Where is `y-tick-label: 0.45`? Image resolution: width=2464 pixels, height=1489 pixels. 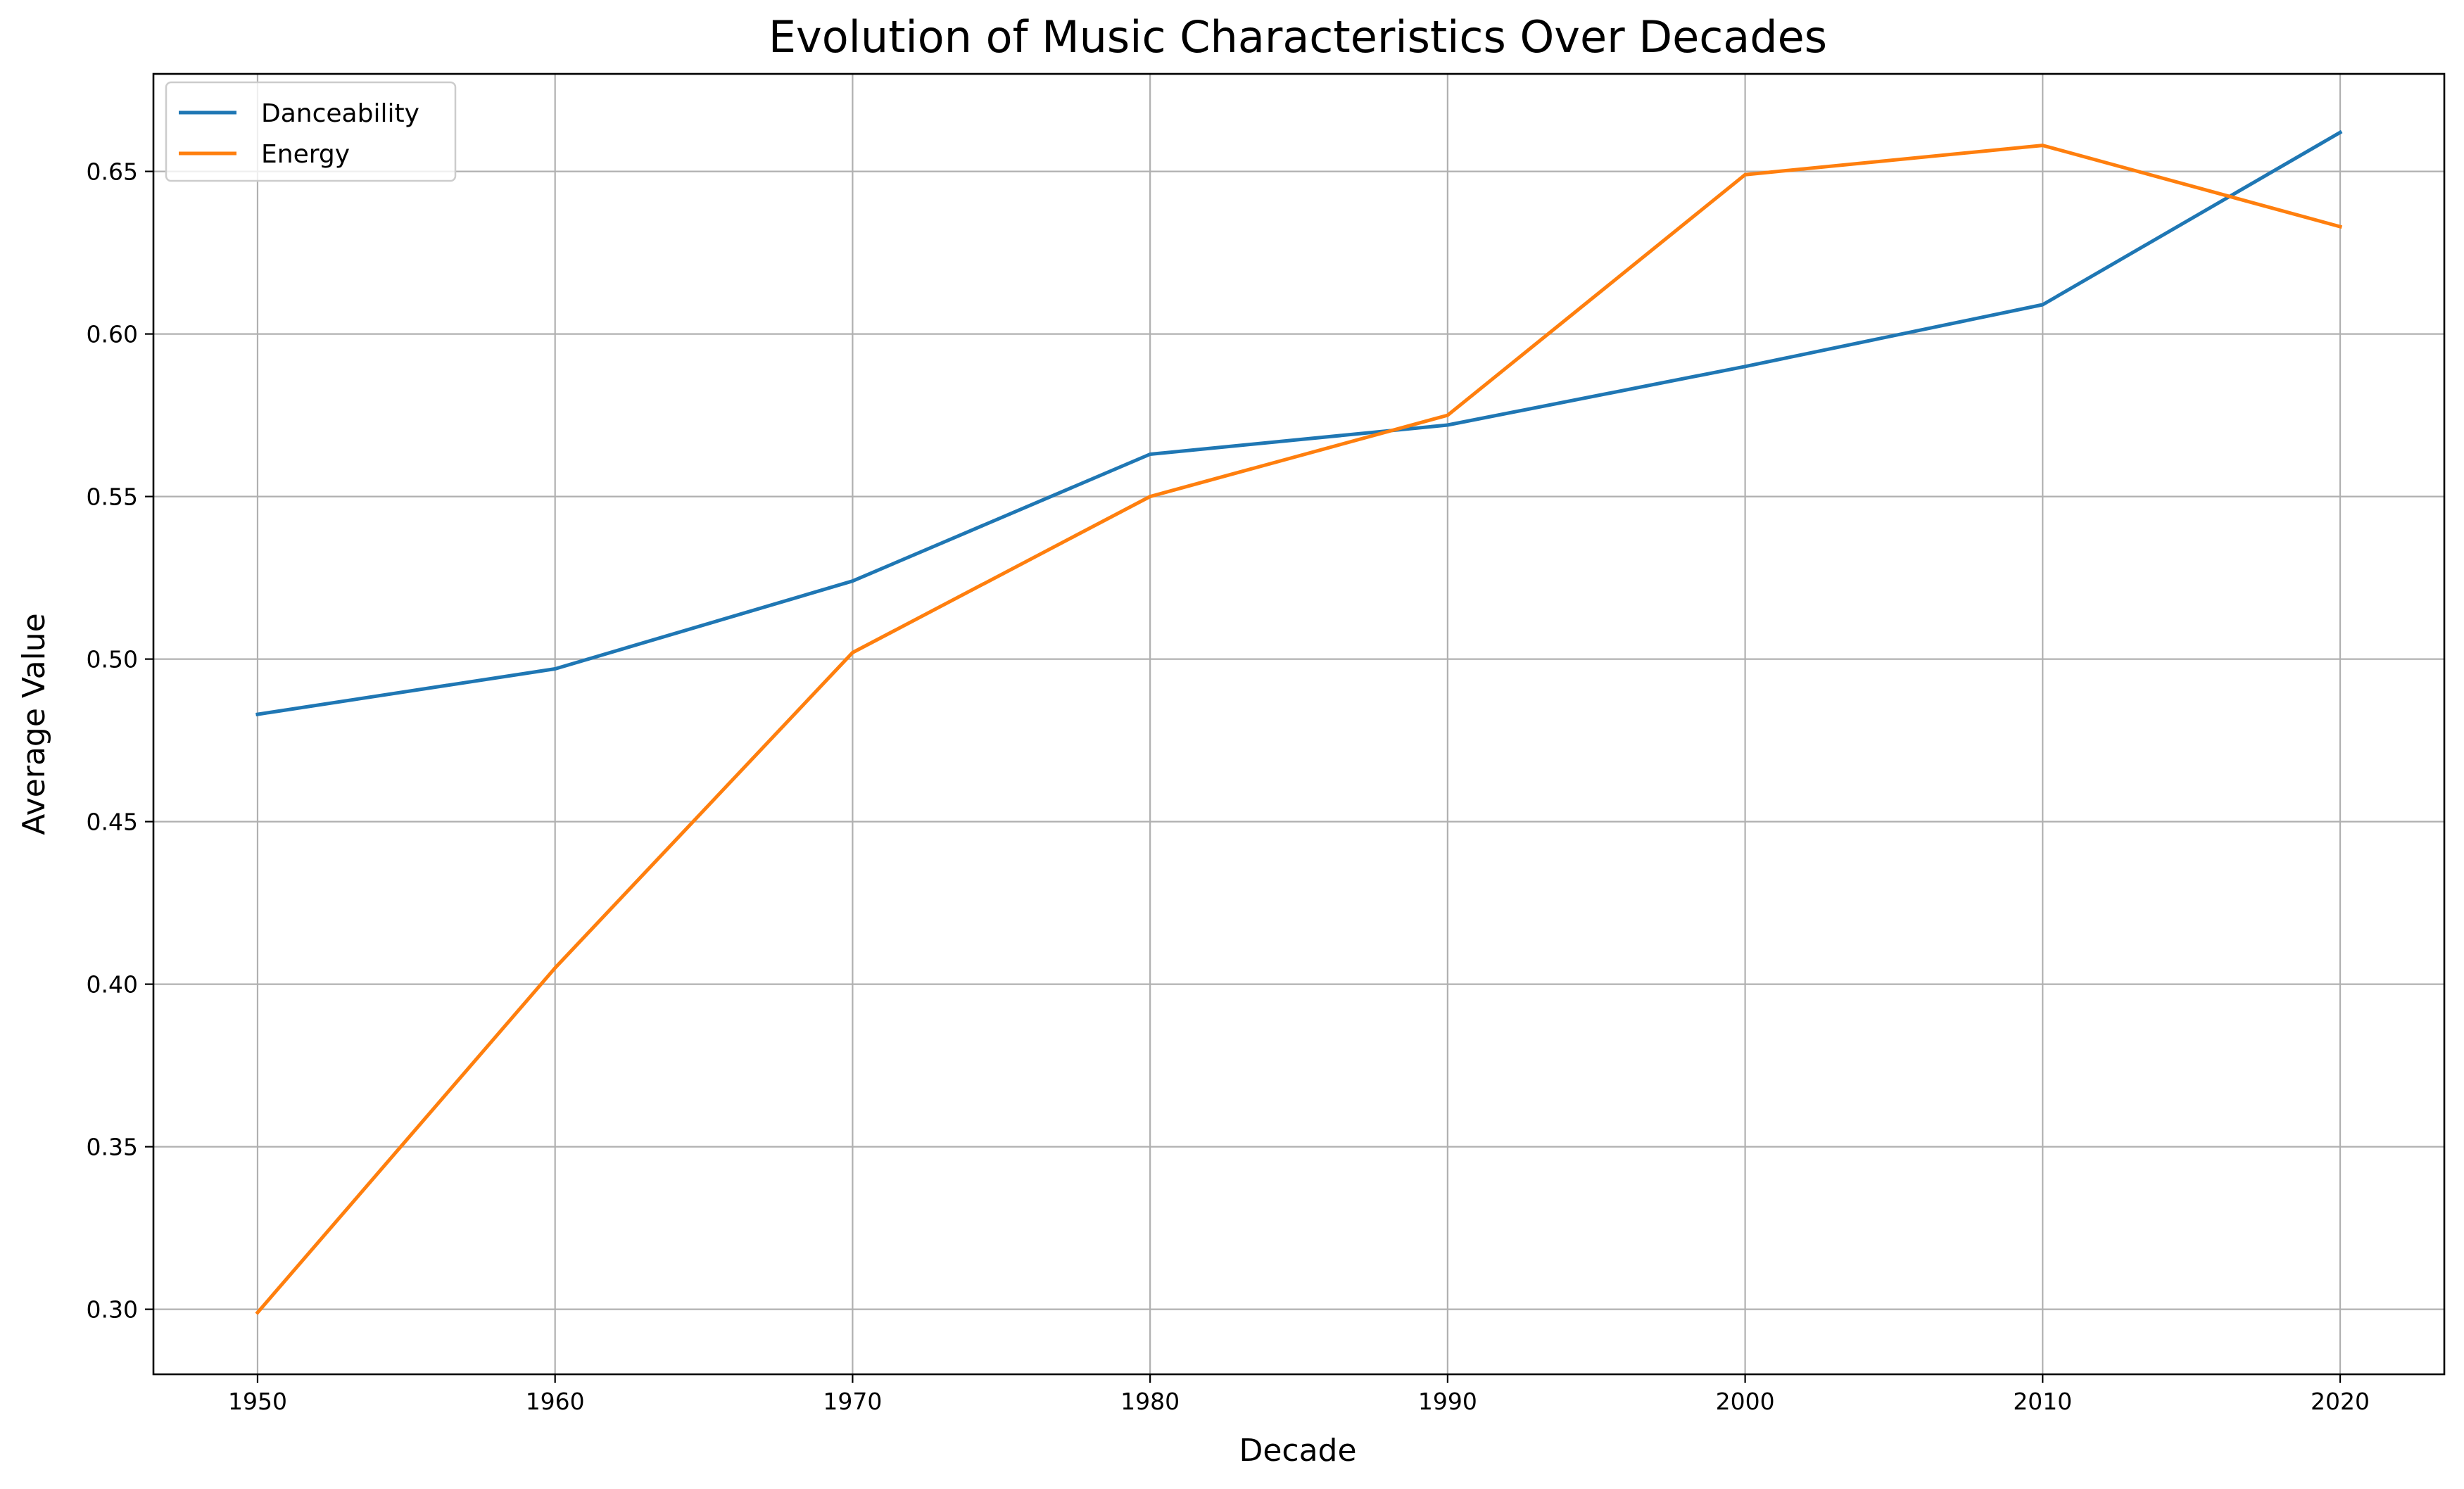 y-tick-label: 0.45 is located at coordinates (112, 822).